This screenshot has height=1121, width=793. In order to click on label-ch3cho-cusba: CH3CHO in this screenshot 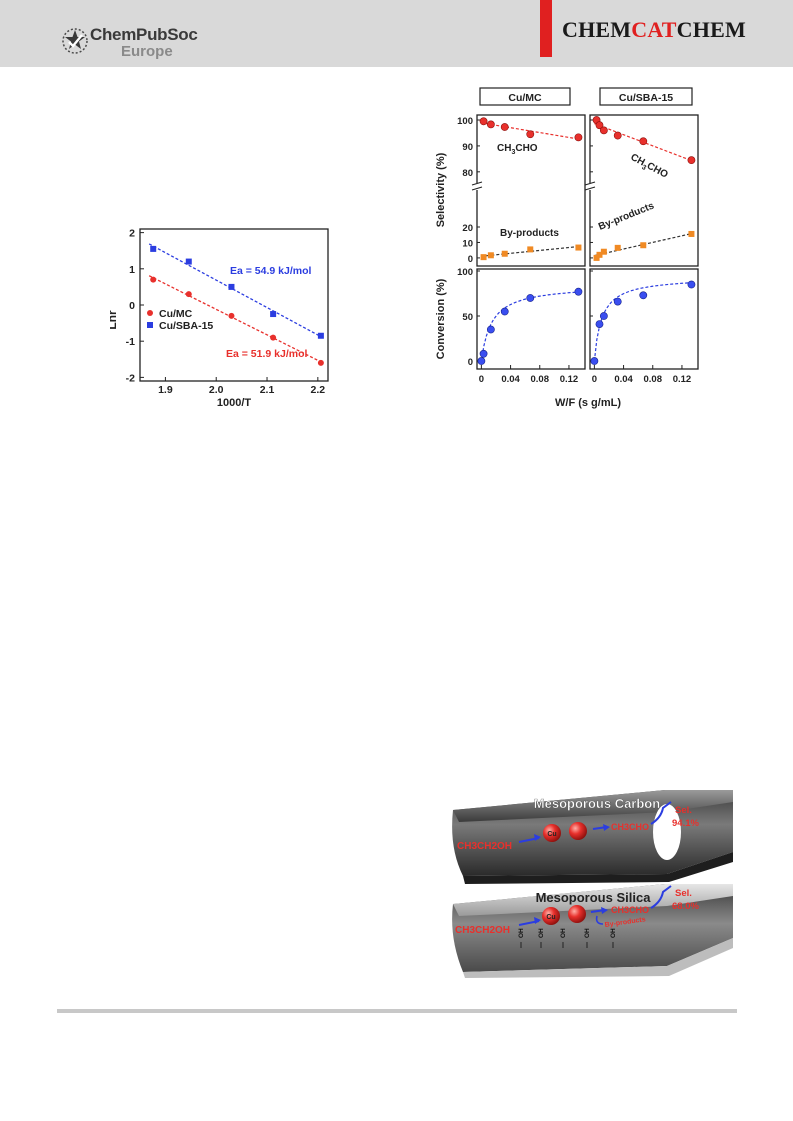, I will do `click(649, 167)`.